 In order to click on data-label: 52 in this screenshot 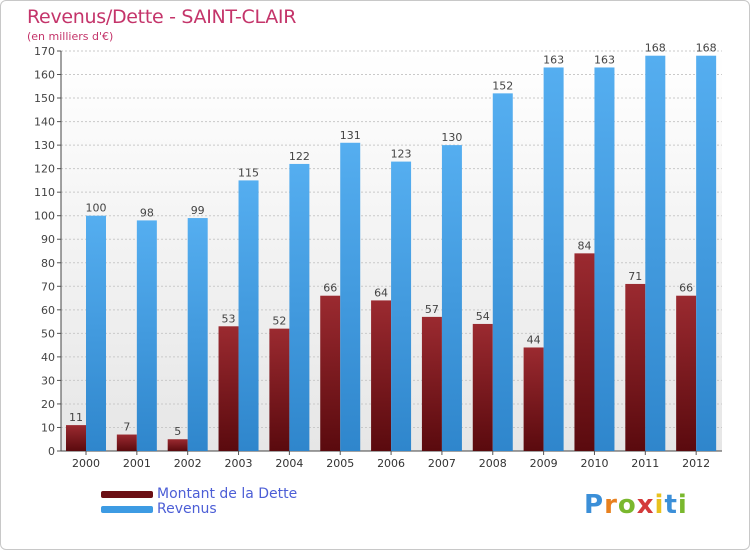, I will do `click(279, 321)`.